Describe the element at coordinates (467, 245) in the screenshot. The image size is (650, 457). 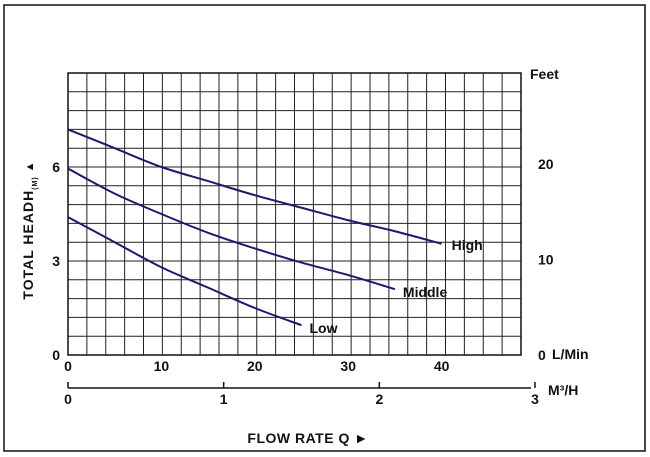
I see `series-label-high: High` at that location.